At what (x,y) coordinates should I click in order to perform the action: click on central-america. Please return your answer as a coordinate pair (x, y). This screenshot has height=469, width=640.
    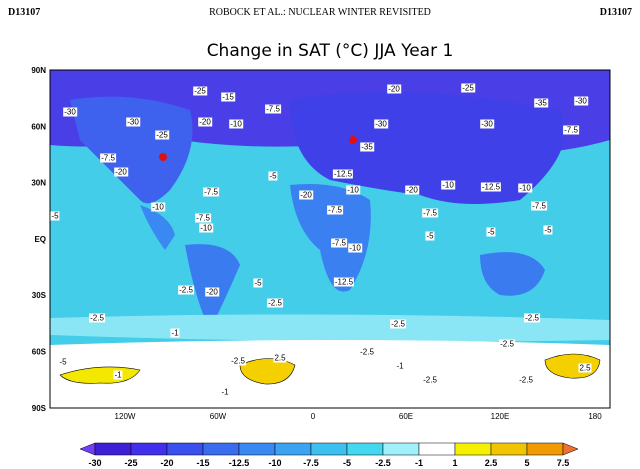
    Looking at the image, I should click on (157, 227).